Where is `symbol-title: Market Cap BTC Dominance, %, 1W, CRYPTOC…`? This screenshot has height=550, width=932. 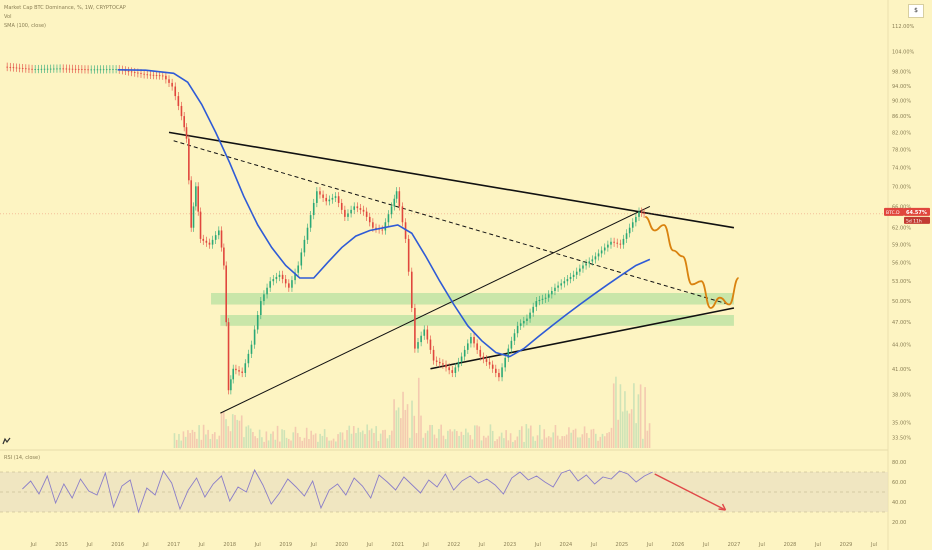 symbol-title: Market Cap BTC Dominance, %, 1W, CRYPTOC… is located at coordinates (65, 8).